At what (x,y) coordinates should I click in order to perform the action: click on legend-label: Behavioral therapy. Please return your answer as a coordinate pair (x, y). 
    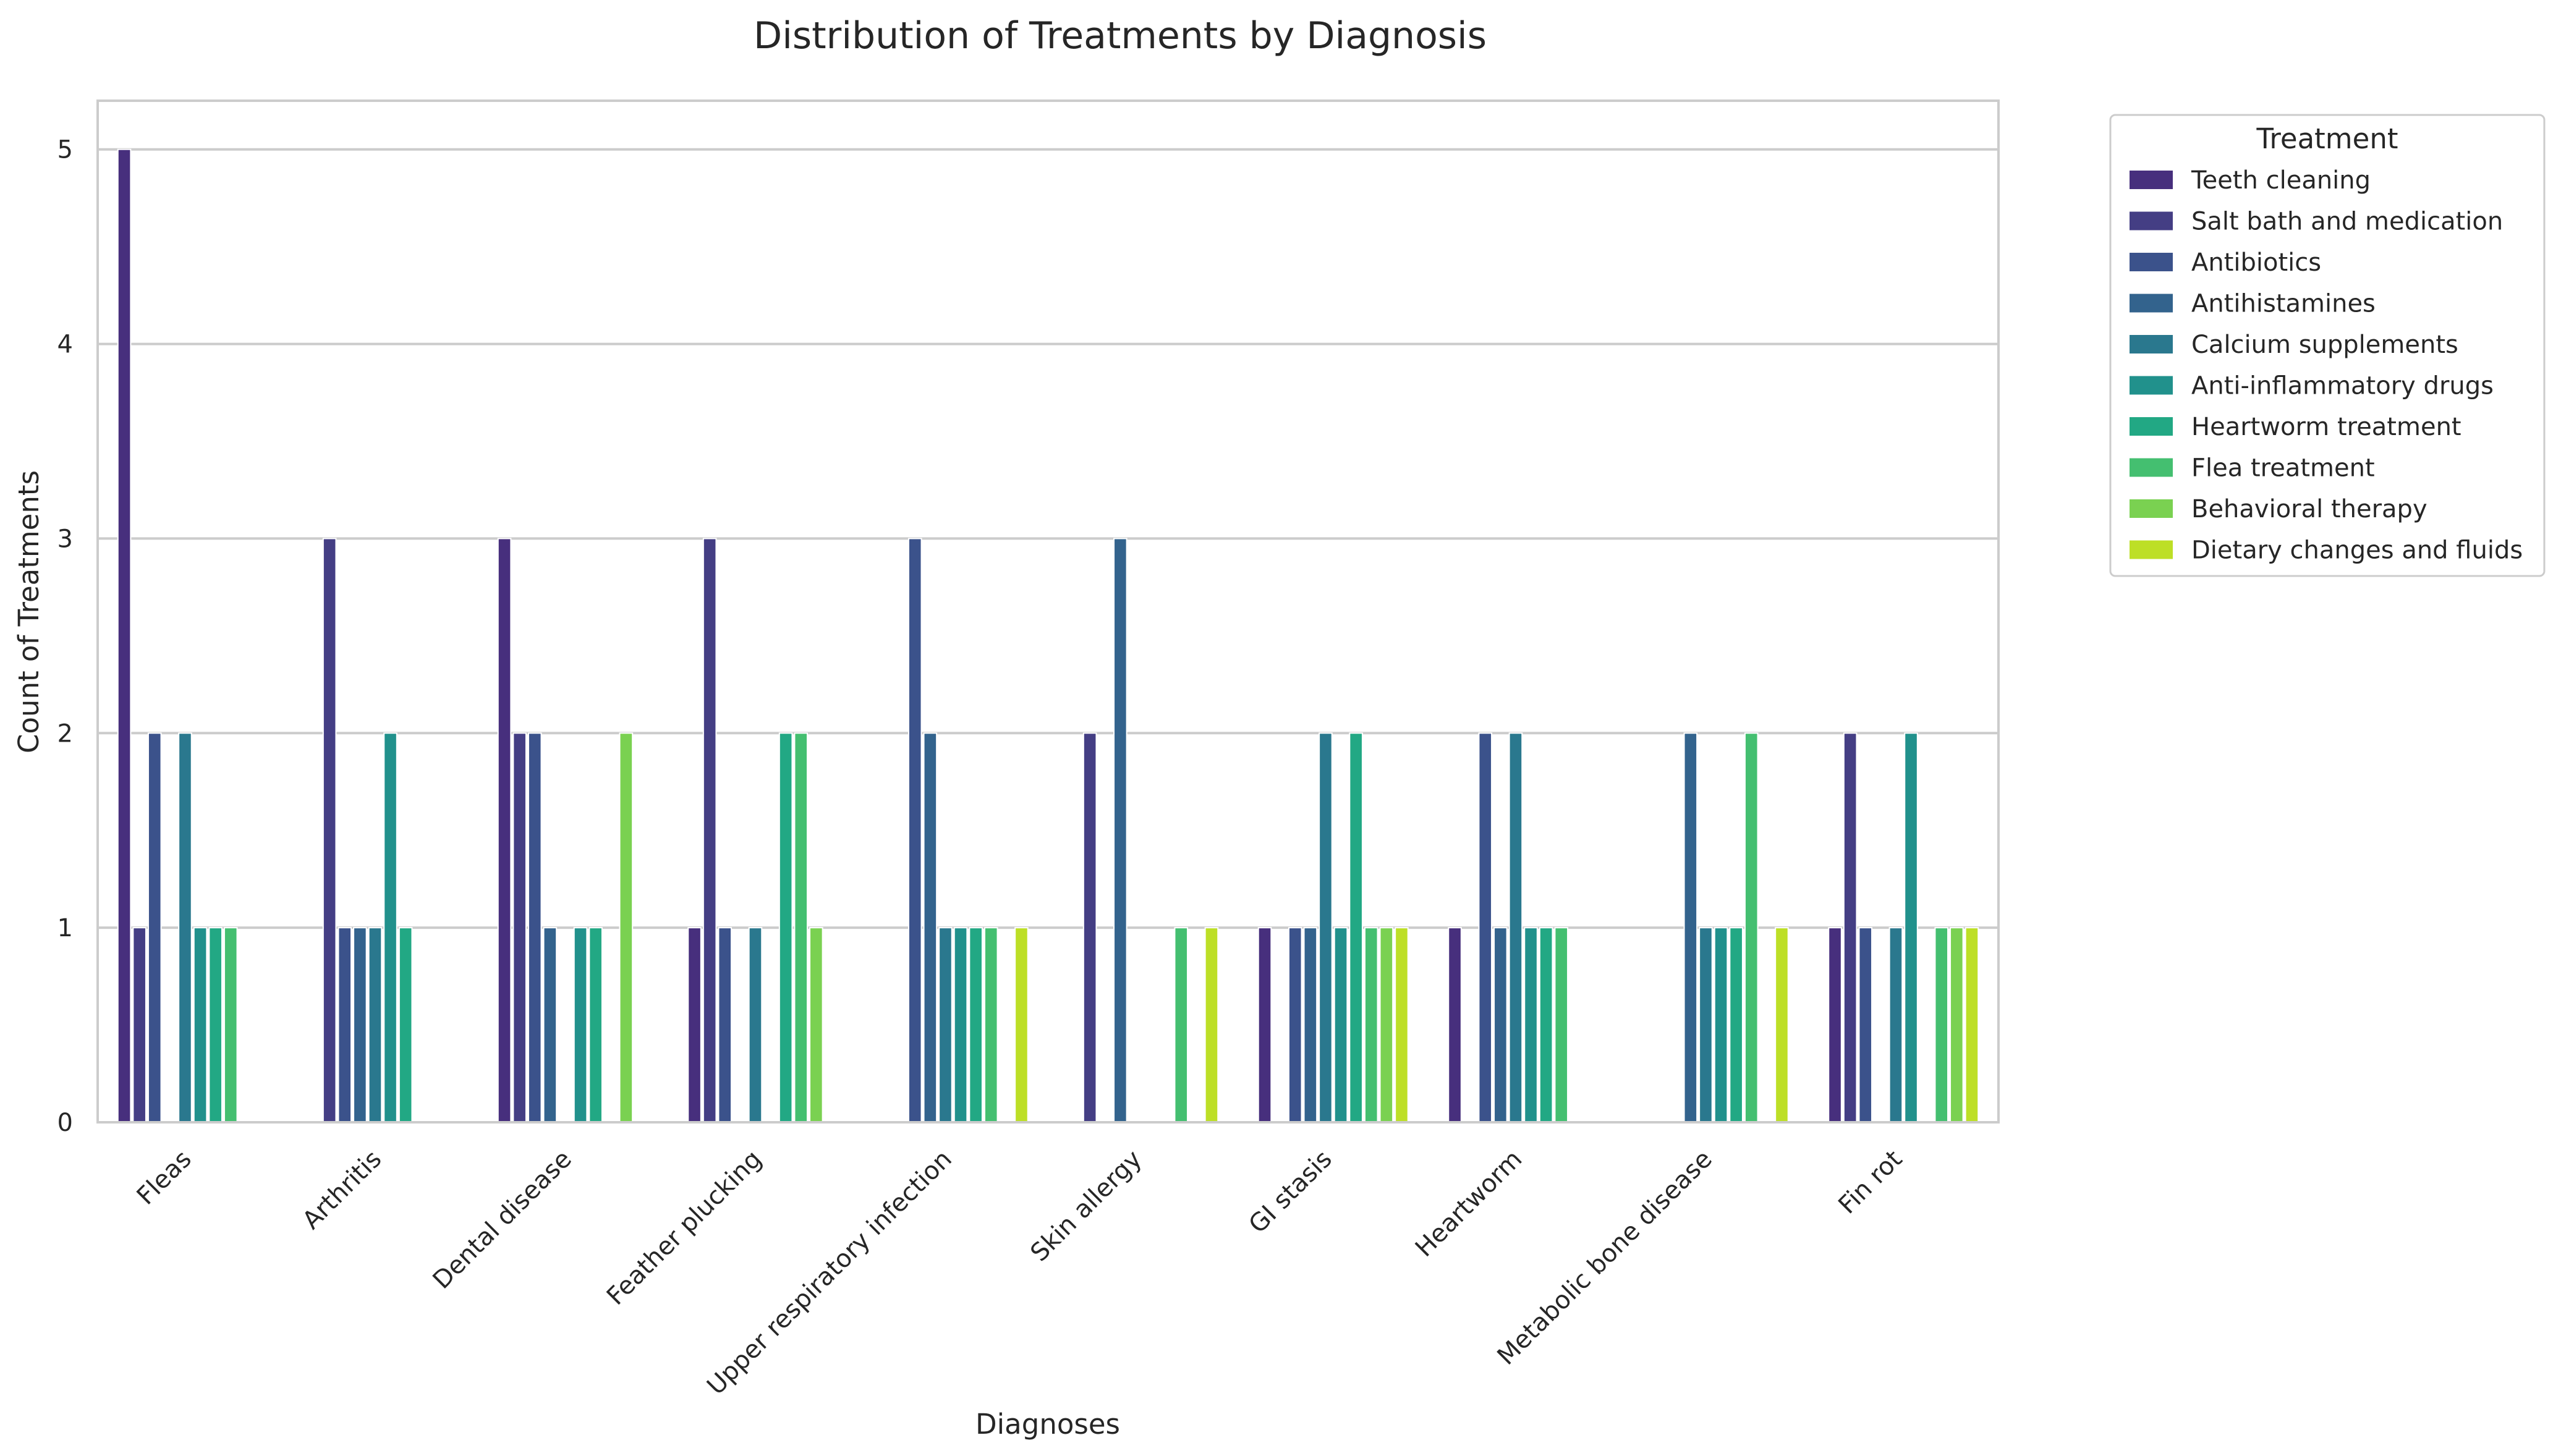
    Looking at the image, I should click on (2309, 509).